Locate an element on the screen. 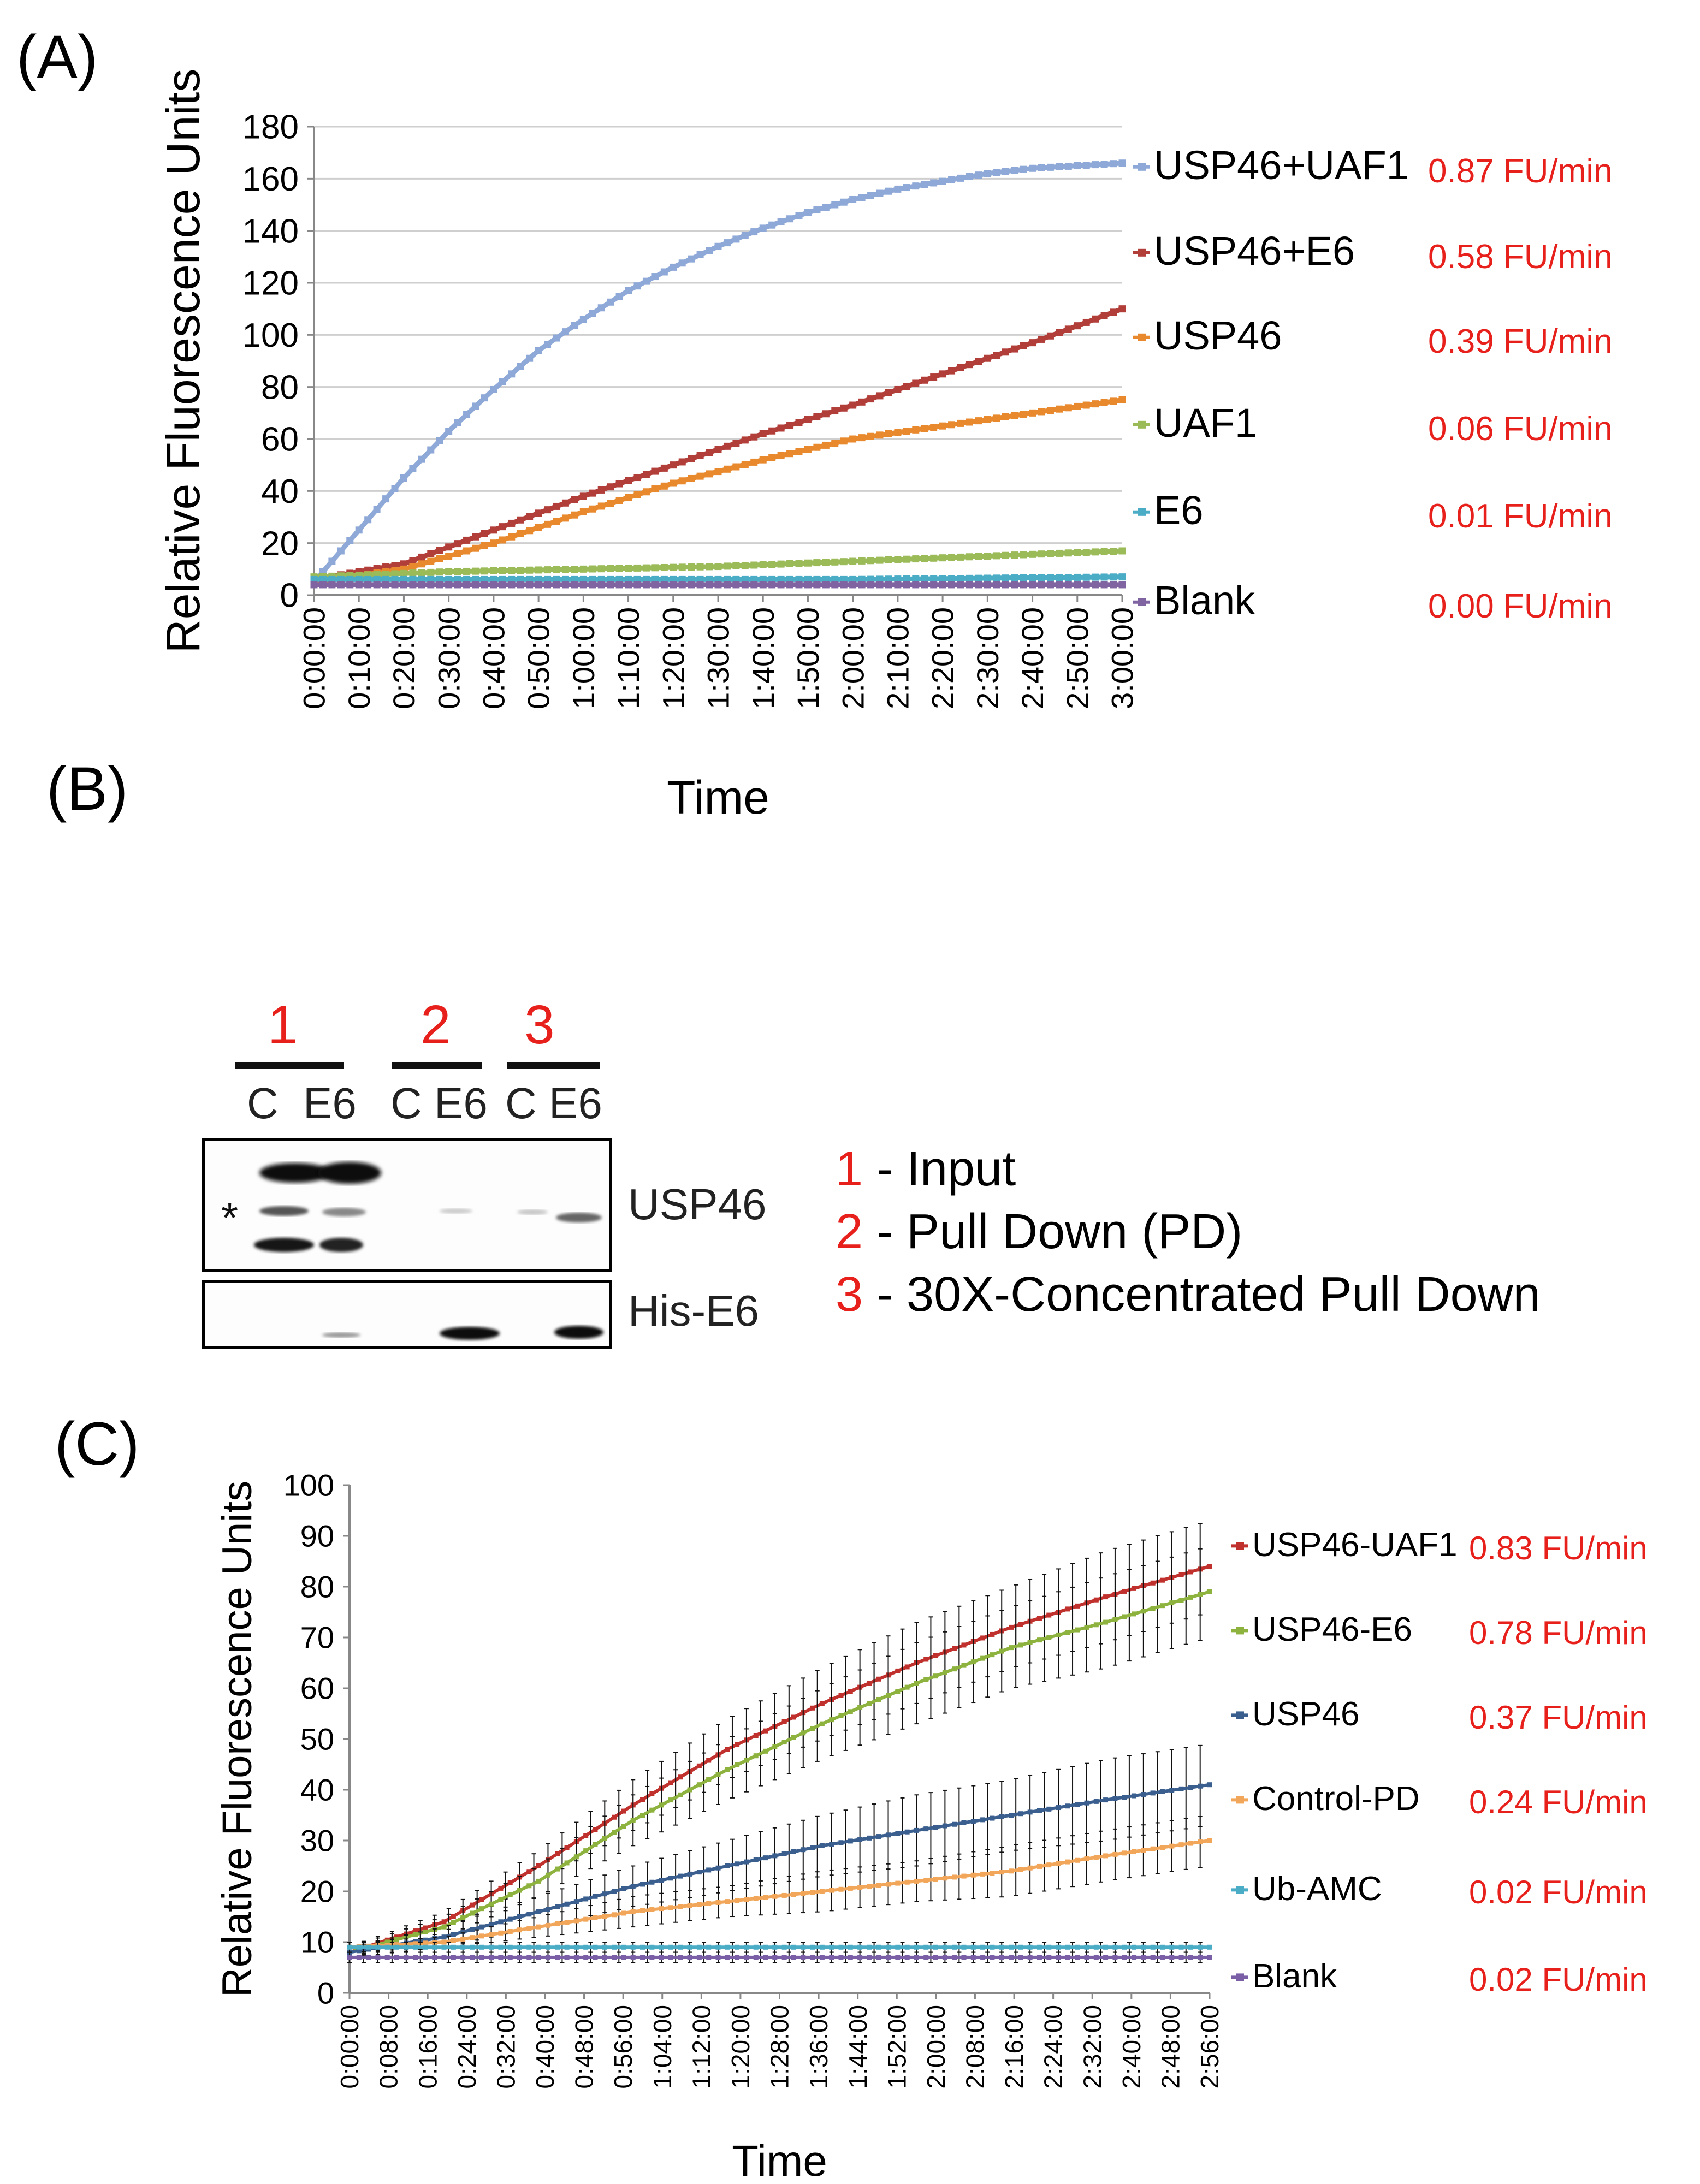  y-tick-label: 120 is located at coordinates (270, 283).